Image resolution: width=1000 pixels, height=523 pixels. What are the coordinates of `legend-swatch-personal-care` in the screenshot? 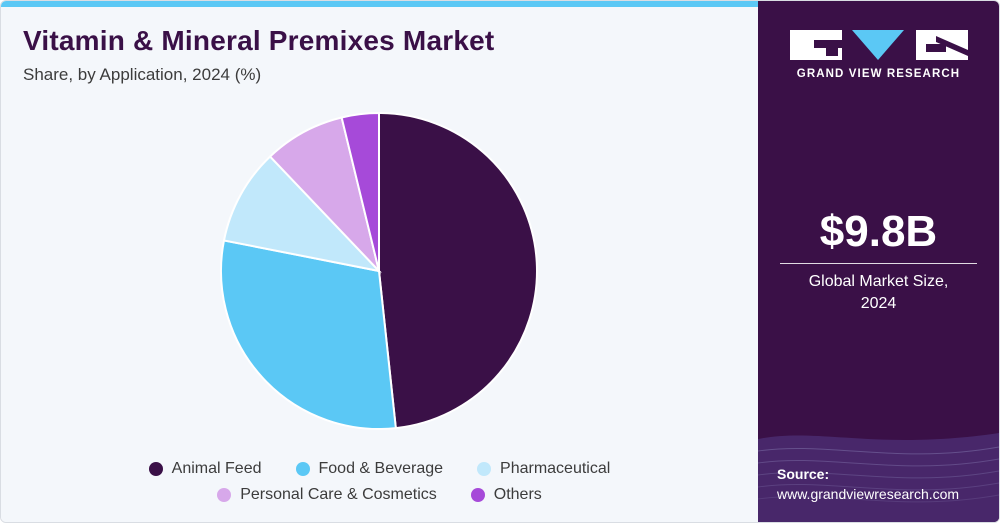 It's located at (224, 495).